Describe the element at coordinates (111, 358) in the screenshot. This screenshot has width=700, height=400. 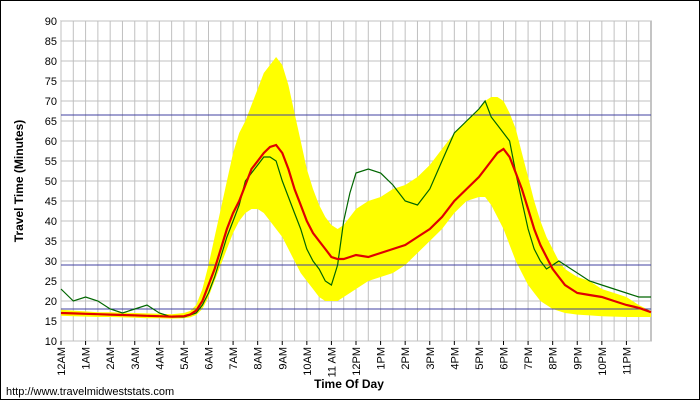
I see `x-tick-label: 2AM` at that location.